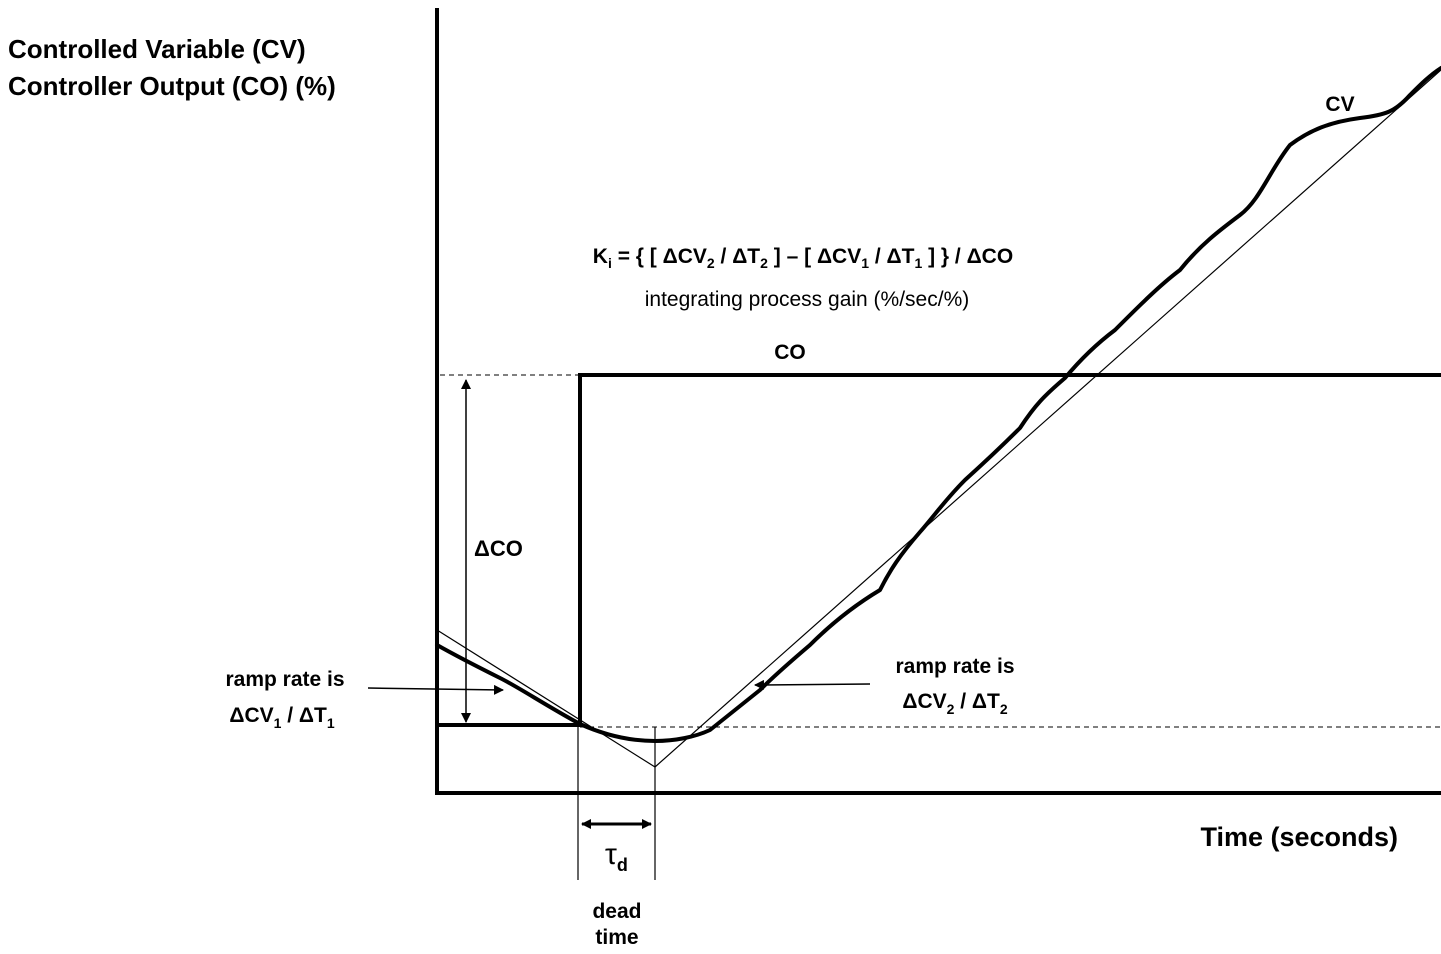 This screenshot has width=1441, height=954. What do you see at coordinates (955, 703) in the screenshot?
I see `ramp-right-label-line2: ΔCV2 / ΔT2` at bounding box center [955, 703].